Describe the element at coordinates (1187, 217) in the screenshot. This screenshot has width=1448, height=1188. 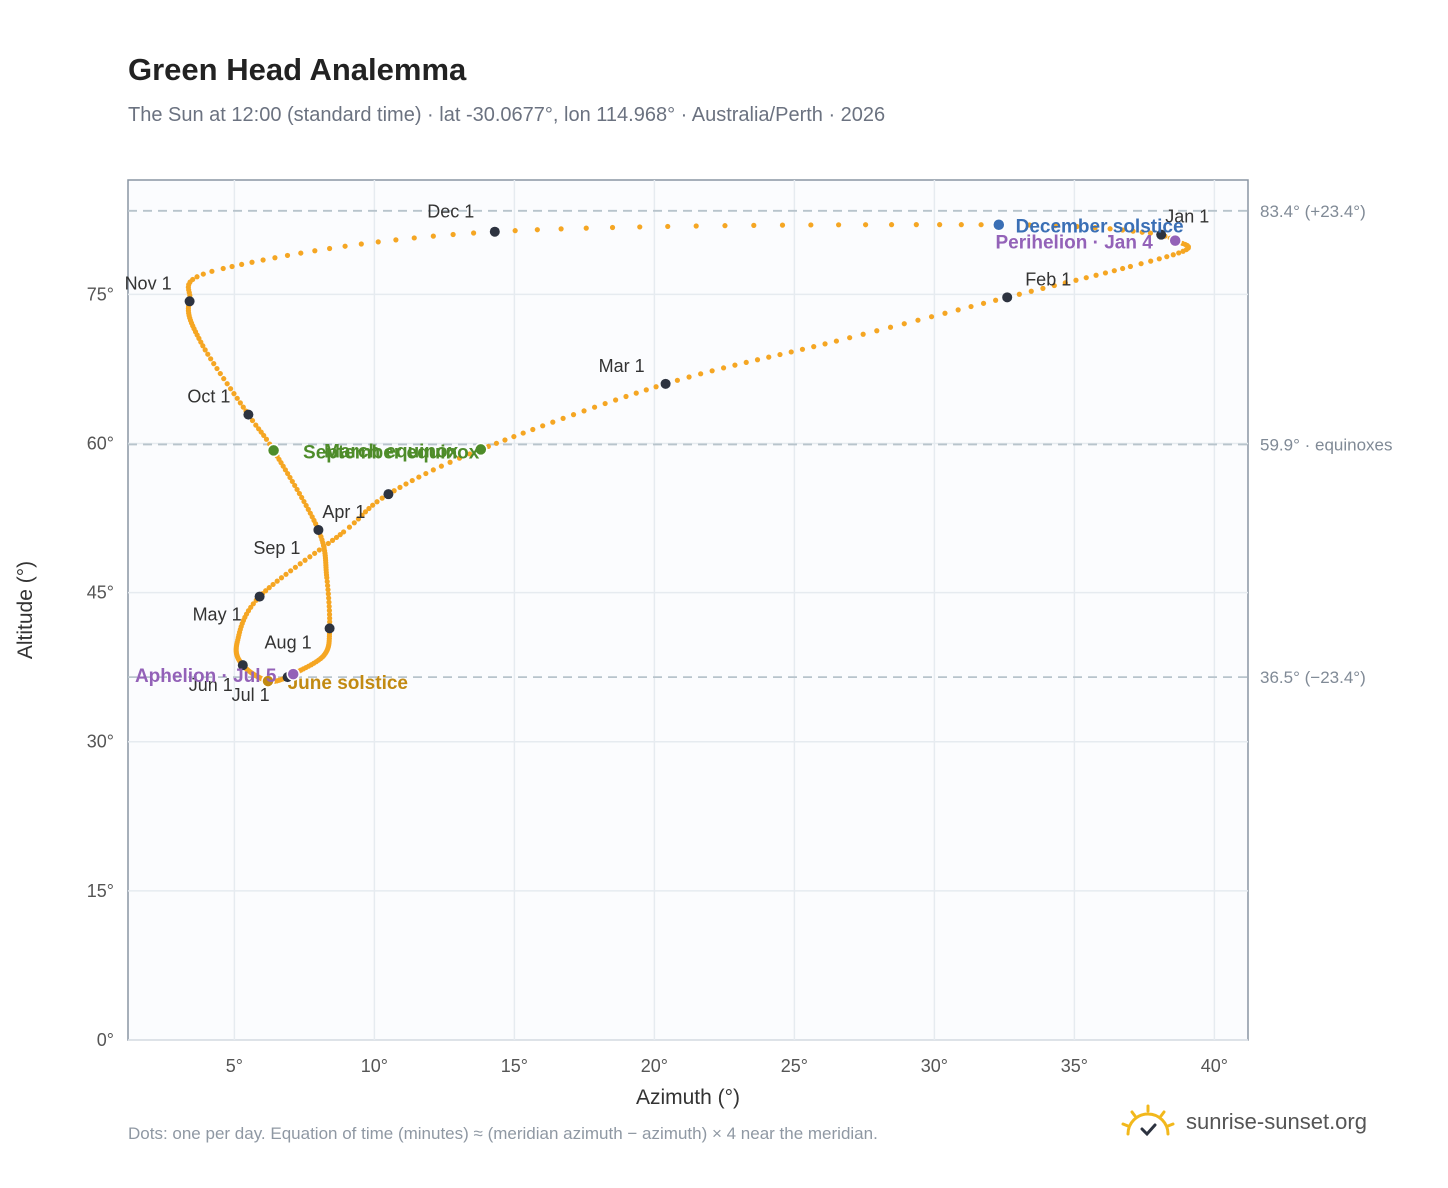
I see `month-label: Jan 1` at that location.